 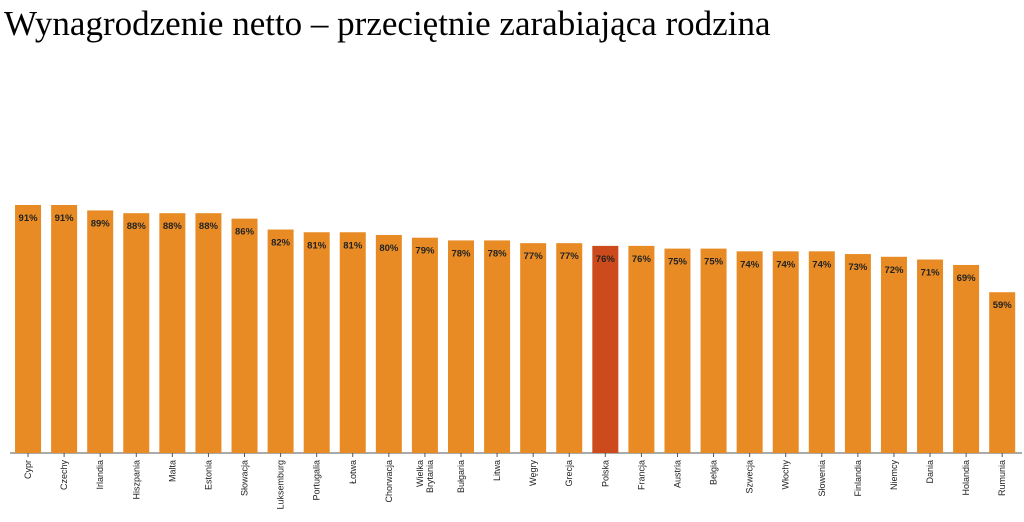 I want to click on category-label-hiszpania: Hiszpania, so click(x=136, y=480).